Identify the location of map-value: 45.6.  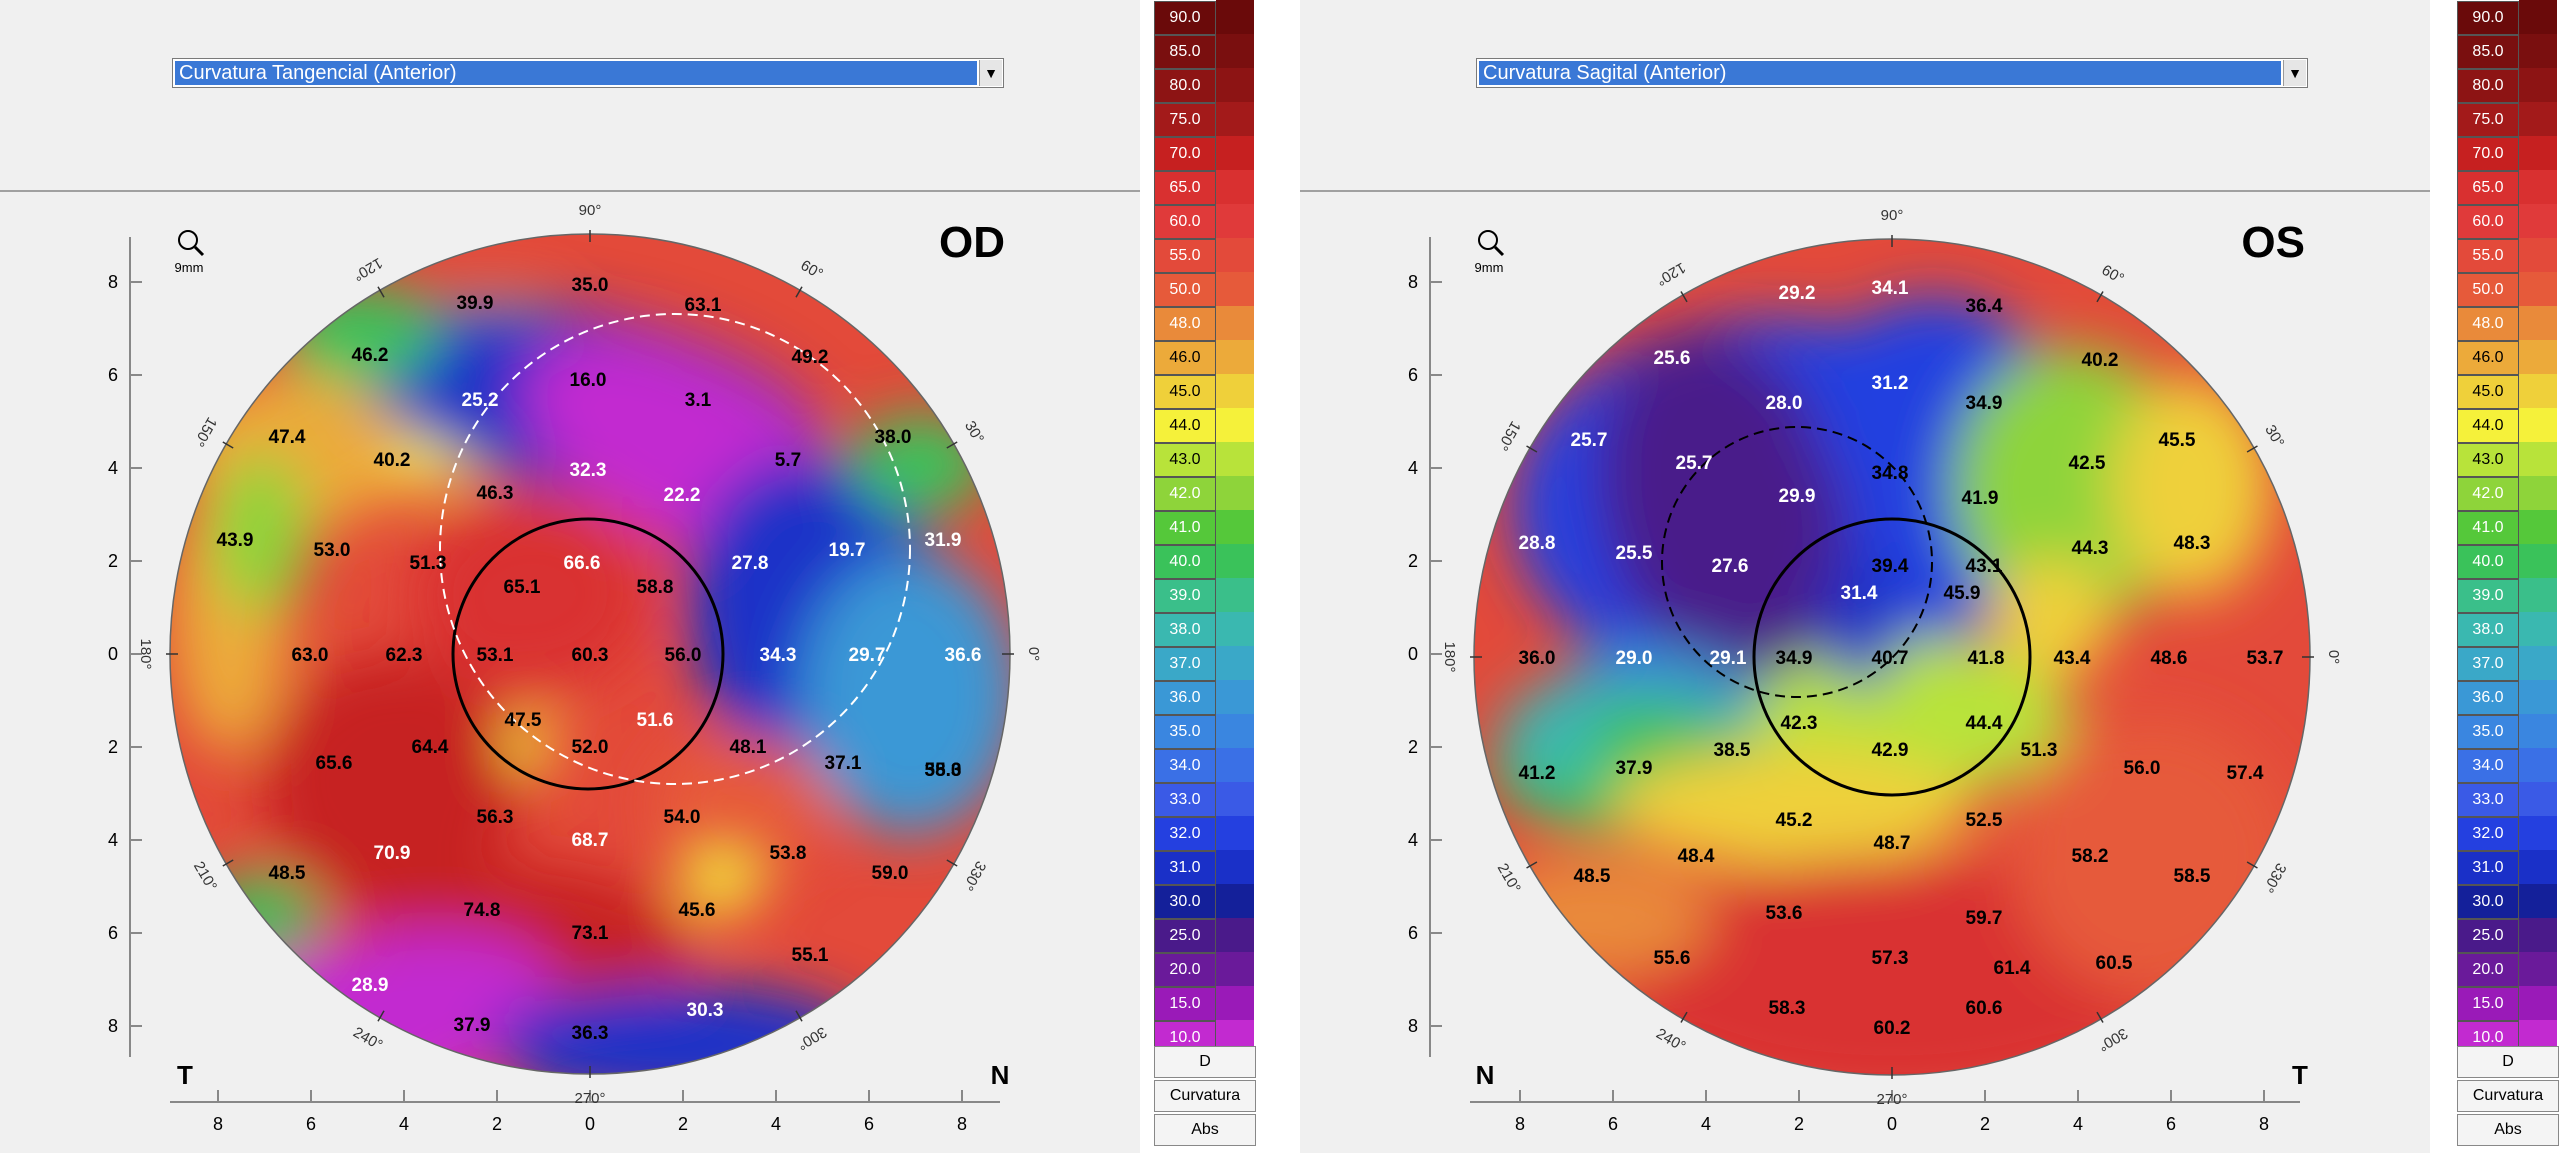
(697, 910).